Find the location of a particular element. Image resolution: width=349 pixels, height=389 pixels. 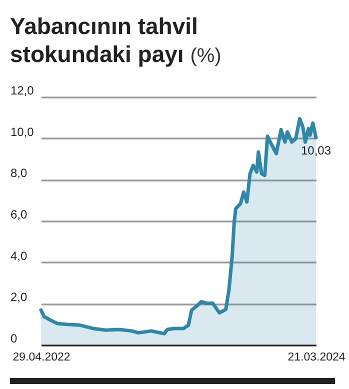

y-tick-label: 6,0 is located at coordinates (19, 215).